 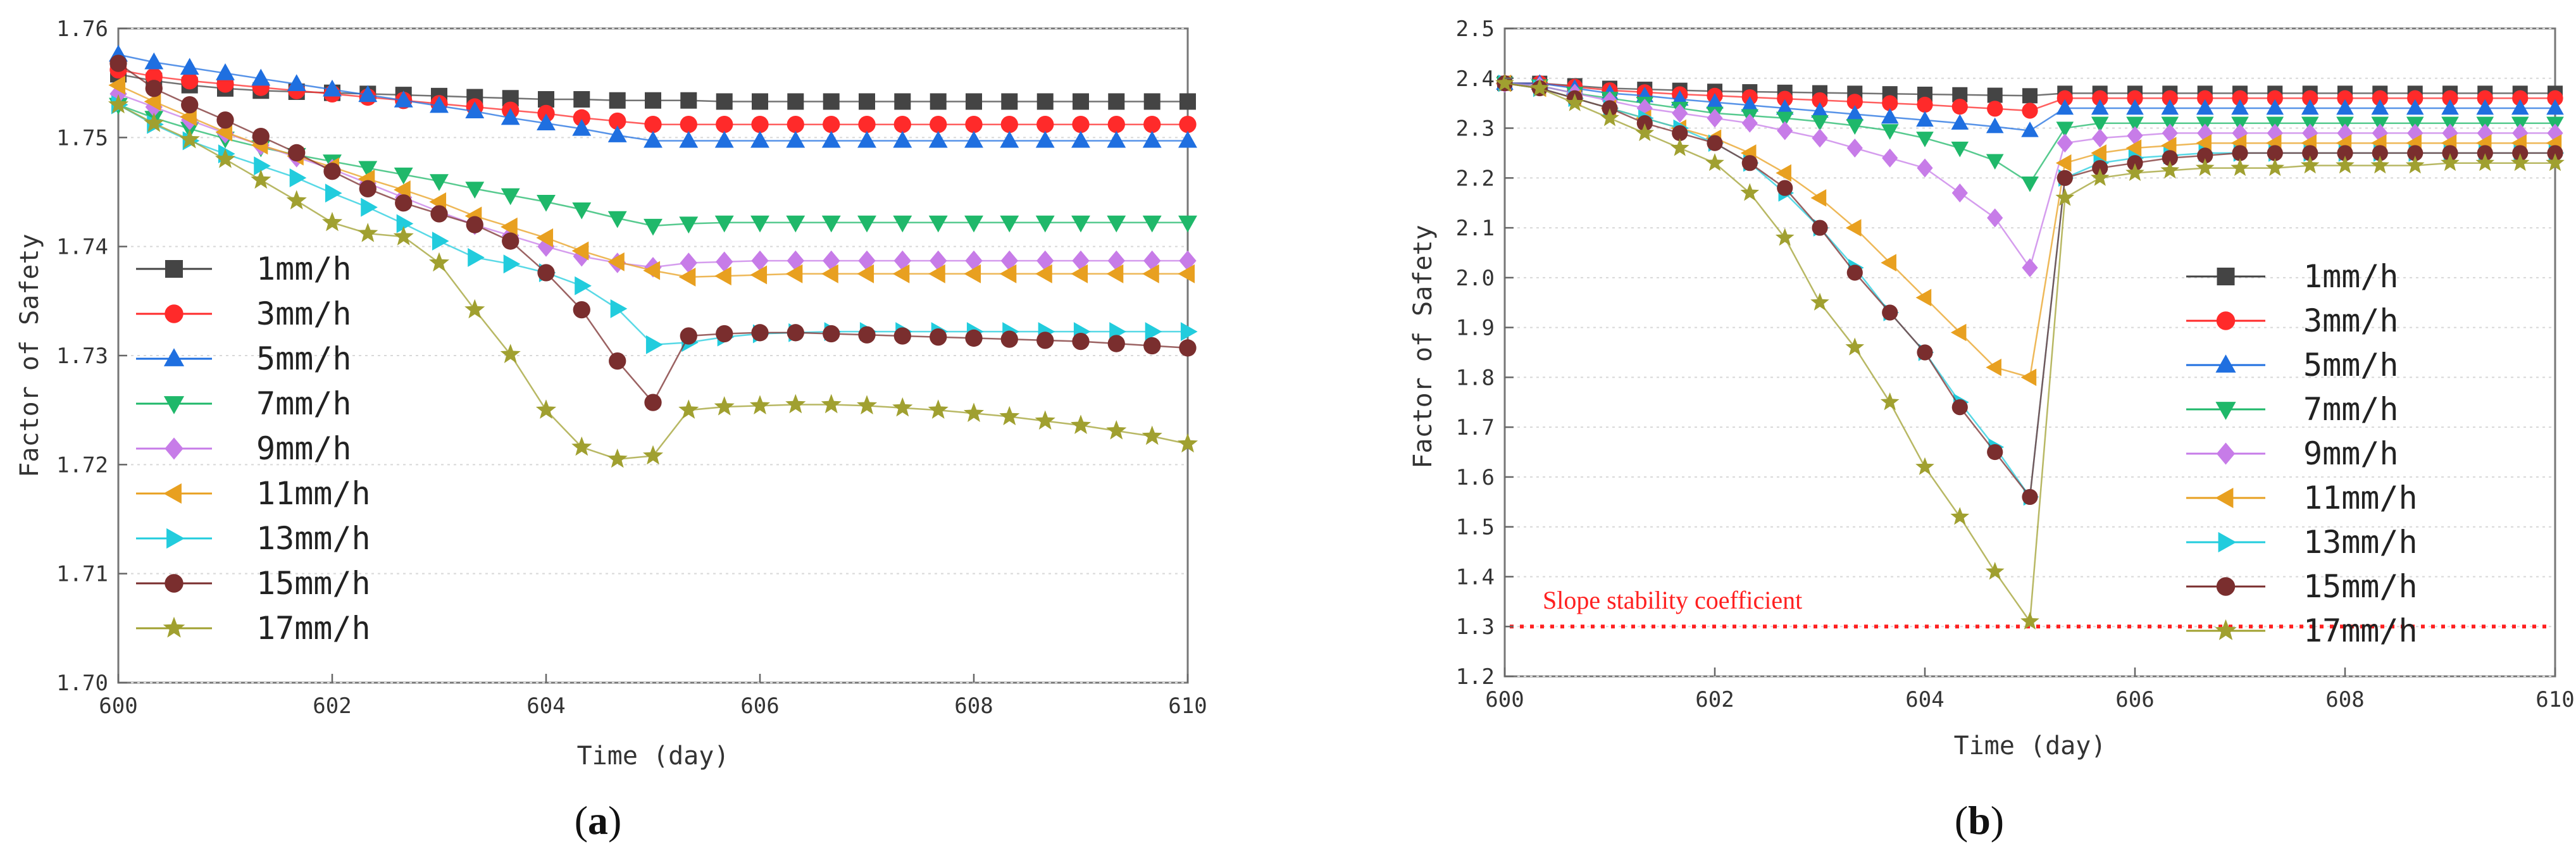 I want to click on legend-label: 5mm/h, so click(x=304, y=358).